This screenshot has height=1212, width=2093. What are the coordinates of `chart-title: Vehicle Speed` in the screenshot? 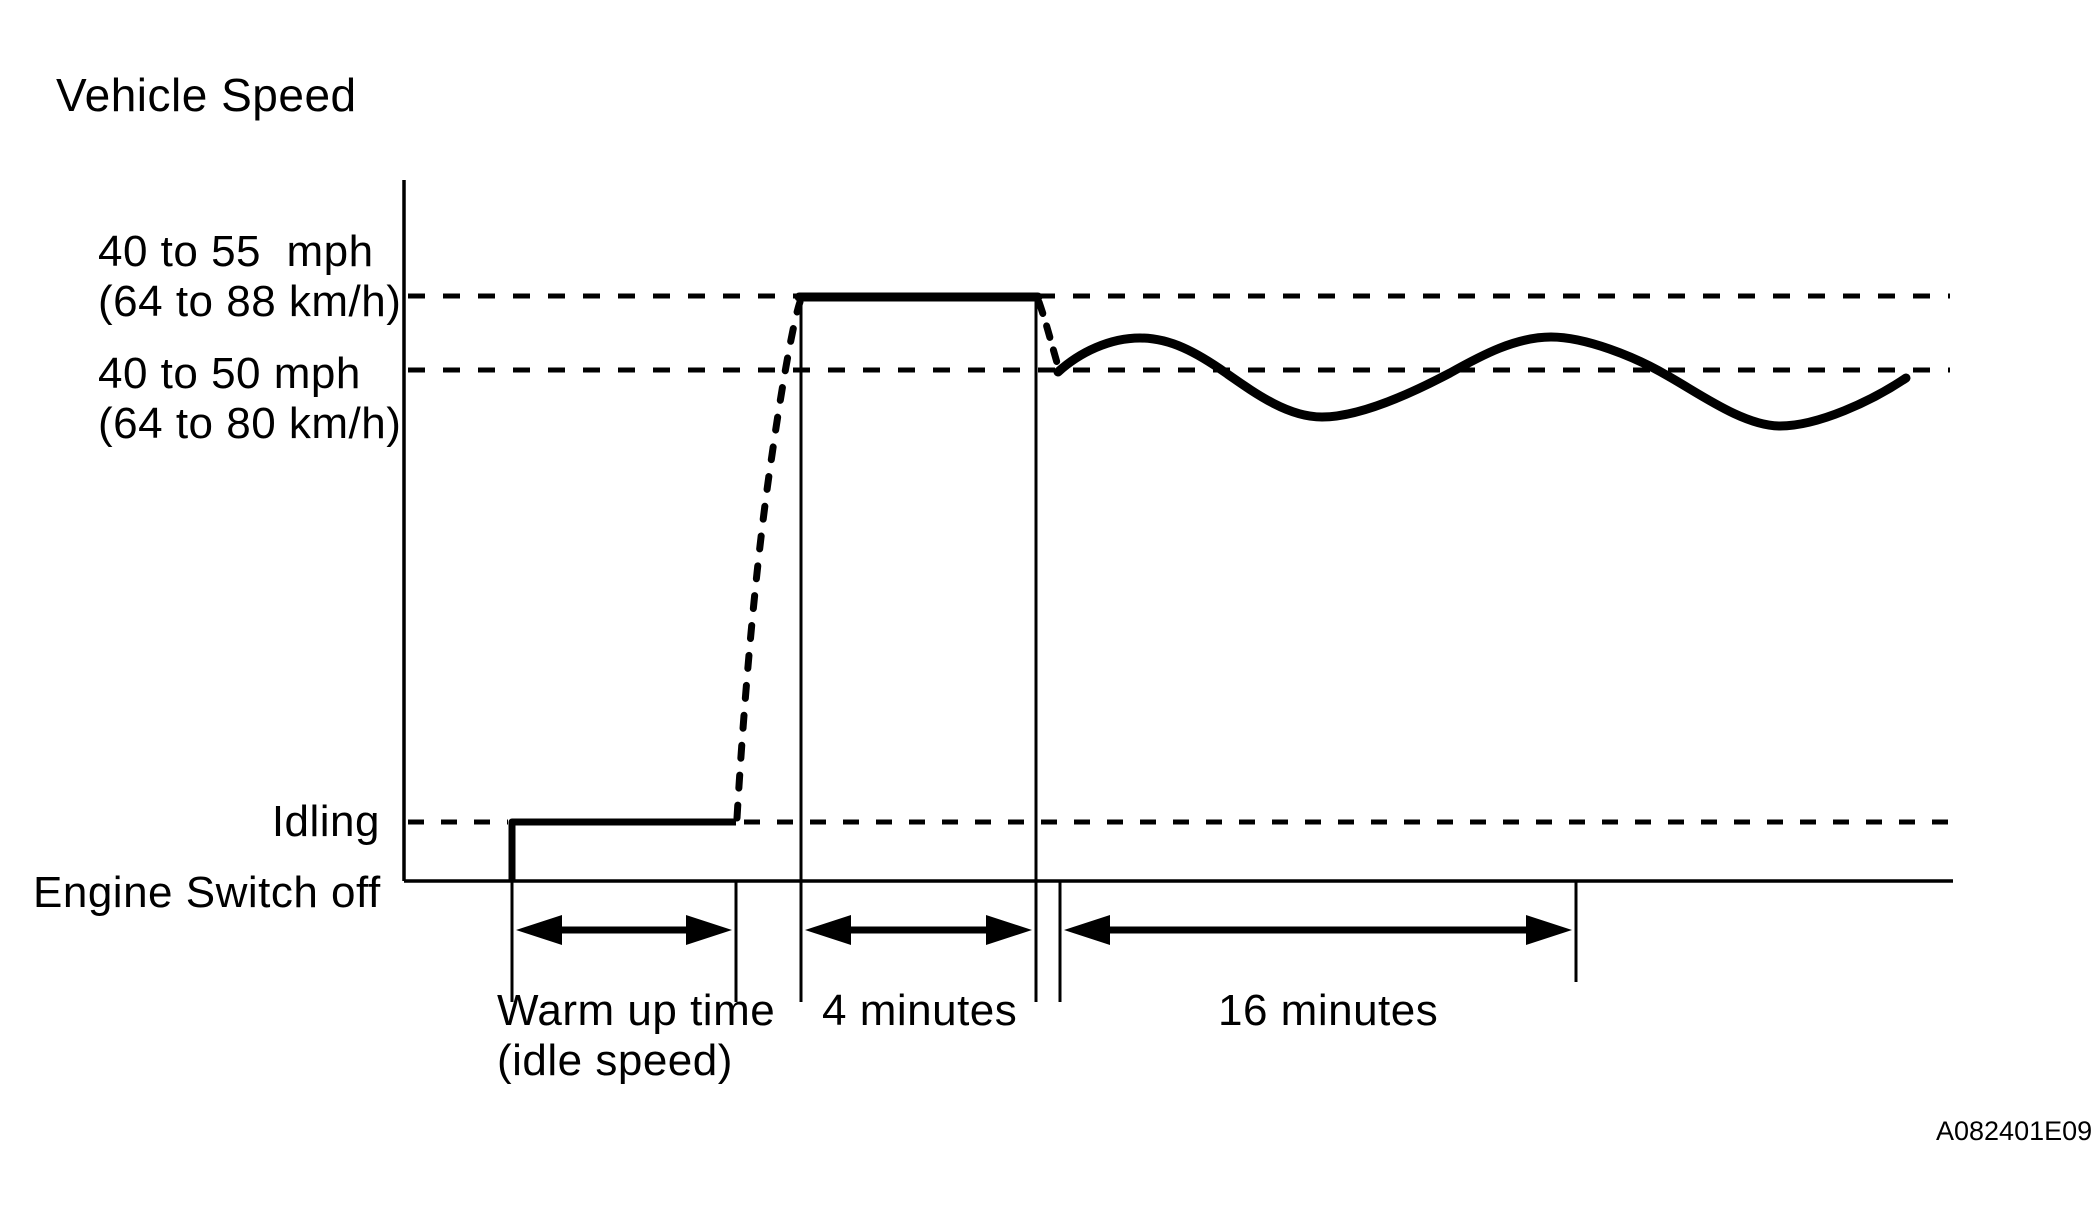 It's located at (206, 95).